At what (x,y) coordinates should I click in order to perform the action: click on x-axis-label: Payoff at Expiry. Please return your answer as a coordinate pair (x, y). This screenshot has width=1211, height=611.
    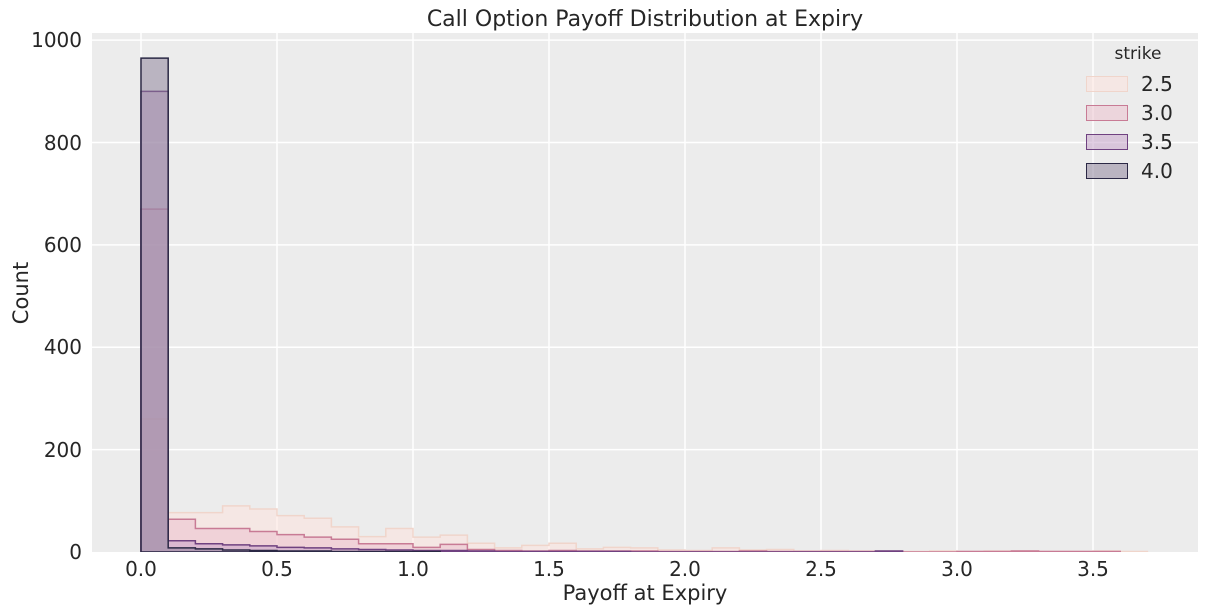
    Looking at the image, I should click on (645, 593).